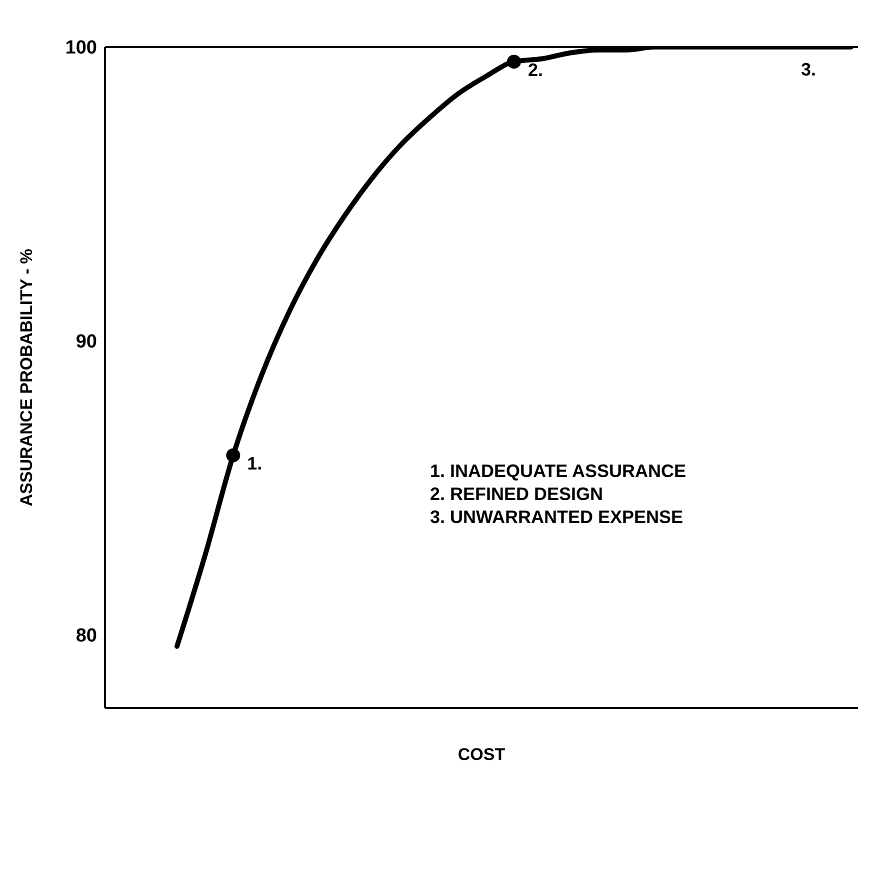  What do you see at coordinates (558, 471) in the screenshot?
I see `annotation: 1. INADEQUATE ASSURANCE` at bounding box center [558, 471].